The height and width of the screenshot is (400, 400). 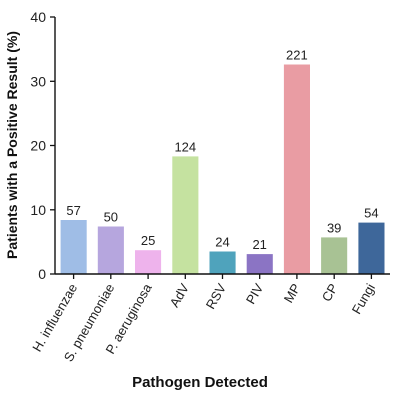 What do you see at coordinates (179, 295) in the screenshot?
I see `x-tick-label-3: AdV` at bounding box center [179, 295].